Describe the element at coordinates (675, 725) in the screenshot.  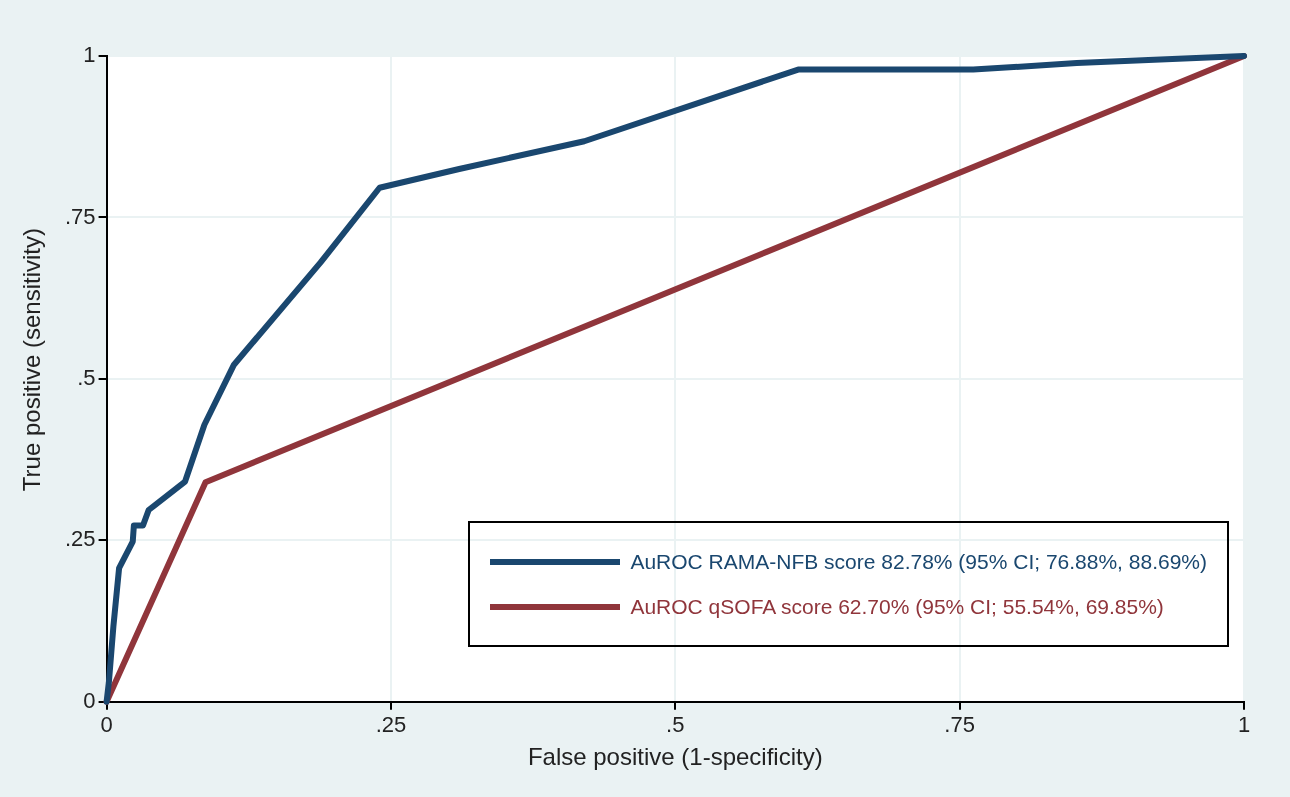
I see `x-tick-label: .5` at that location.